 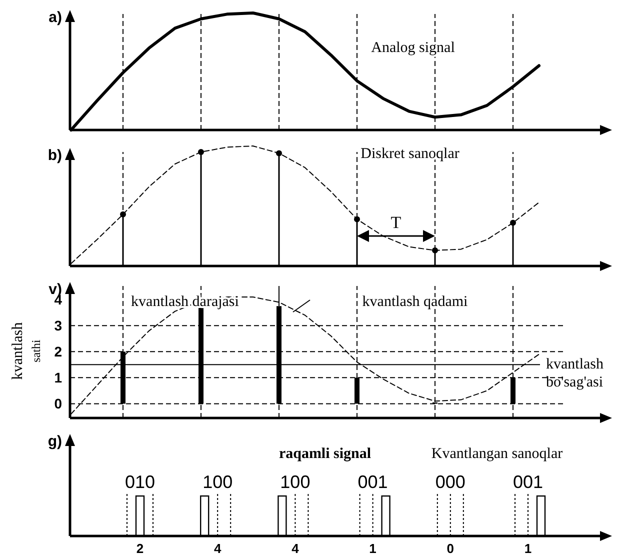 What do you see at coordinates (55, 441) in the screenshot?
I see `chart-title: g)` at bounding box center [55, 441].